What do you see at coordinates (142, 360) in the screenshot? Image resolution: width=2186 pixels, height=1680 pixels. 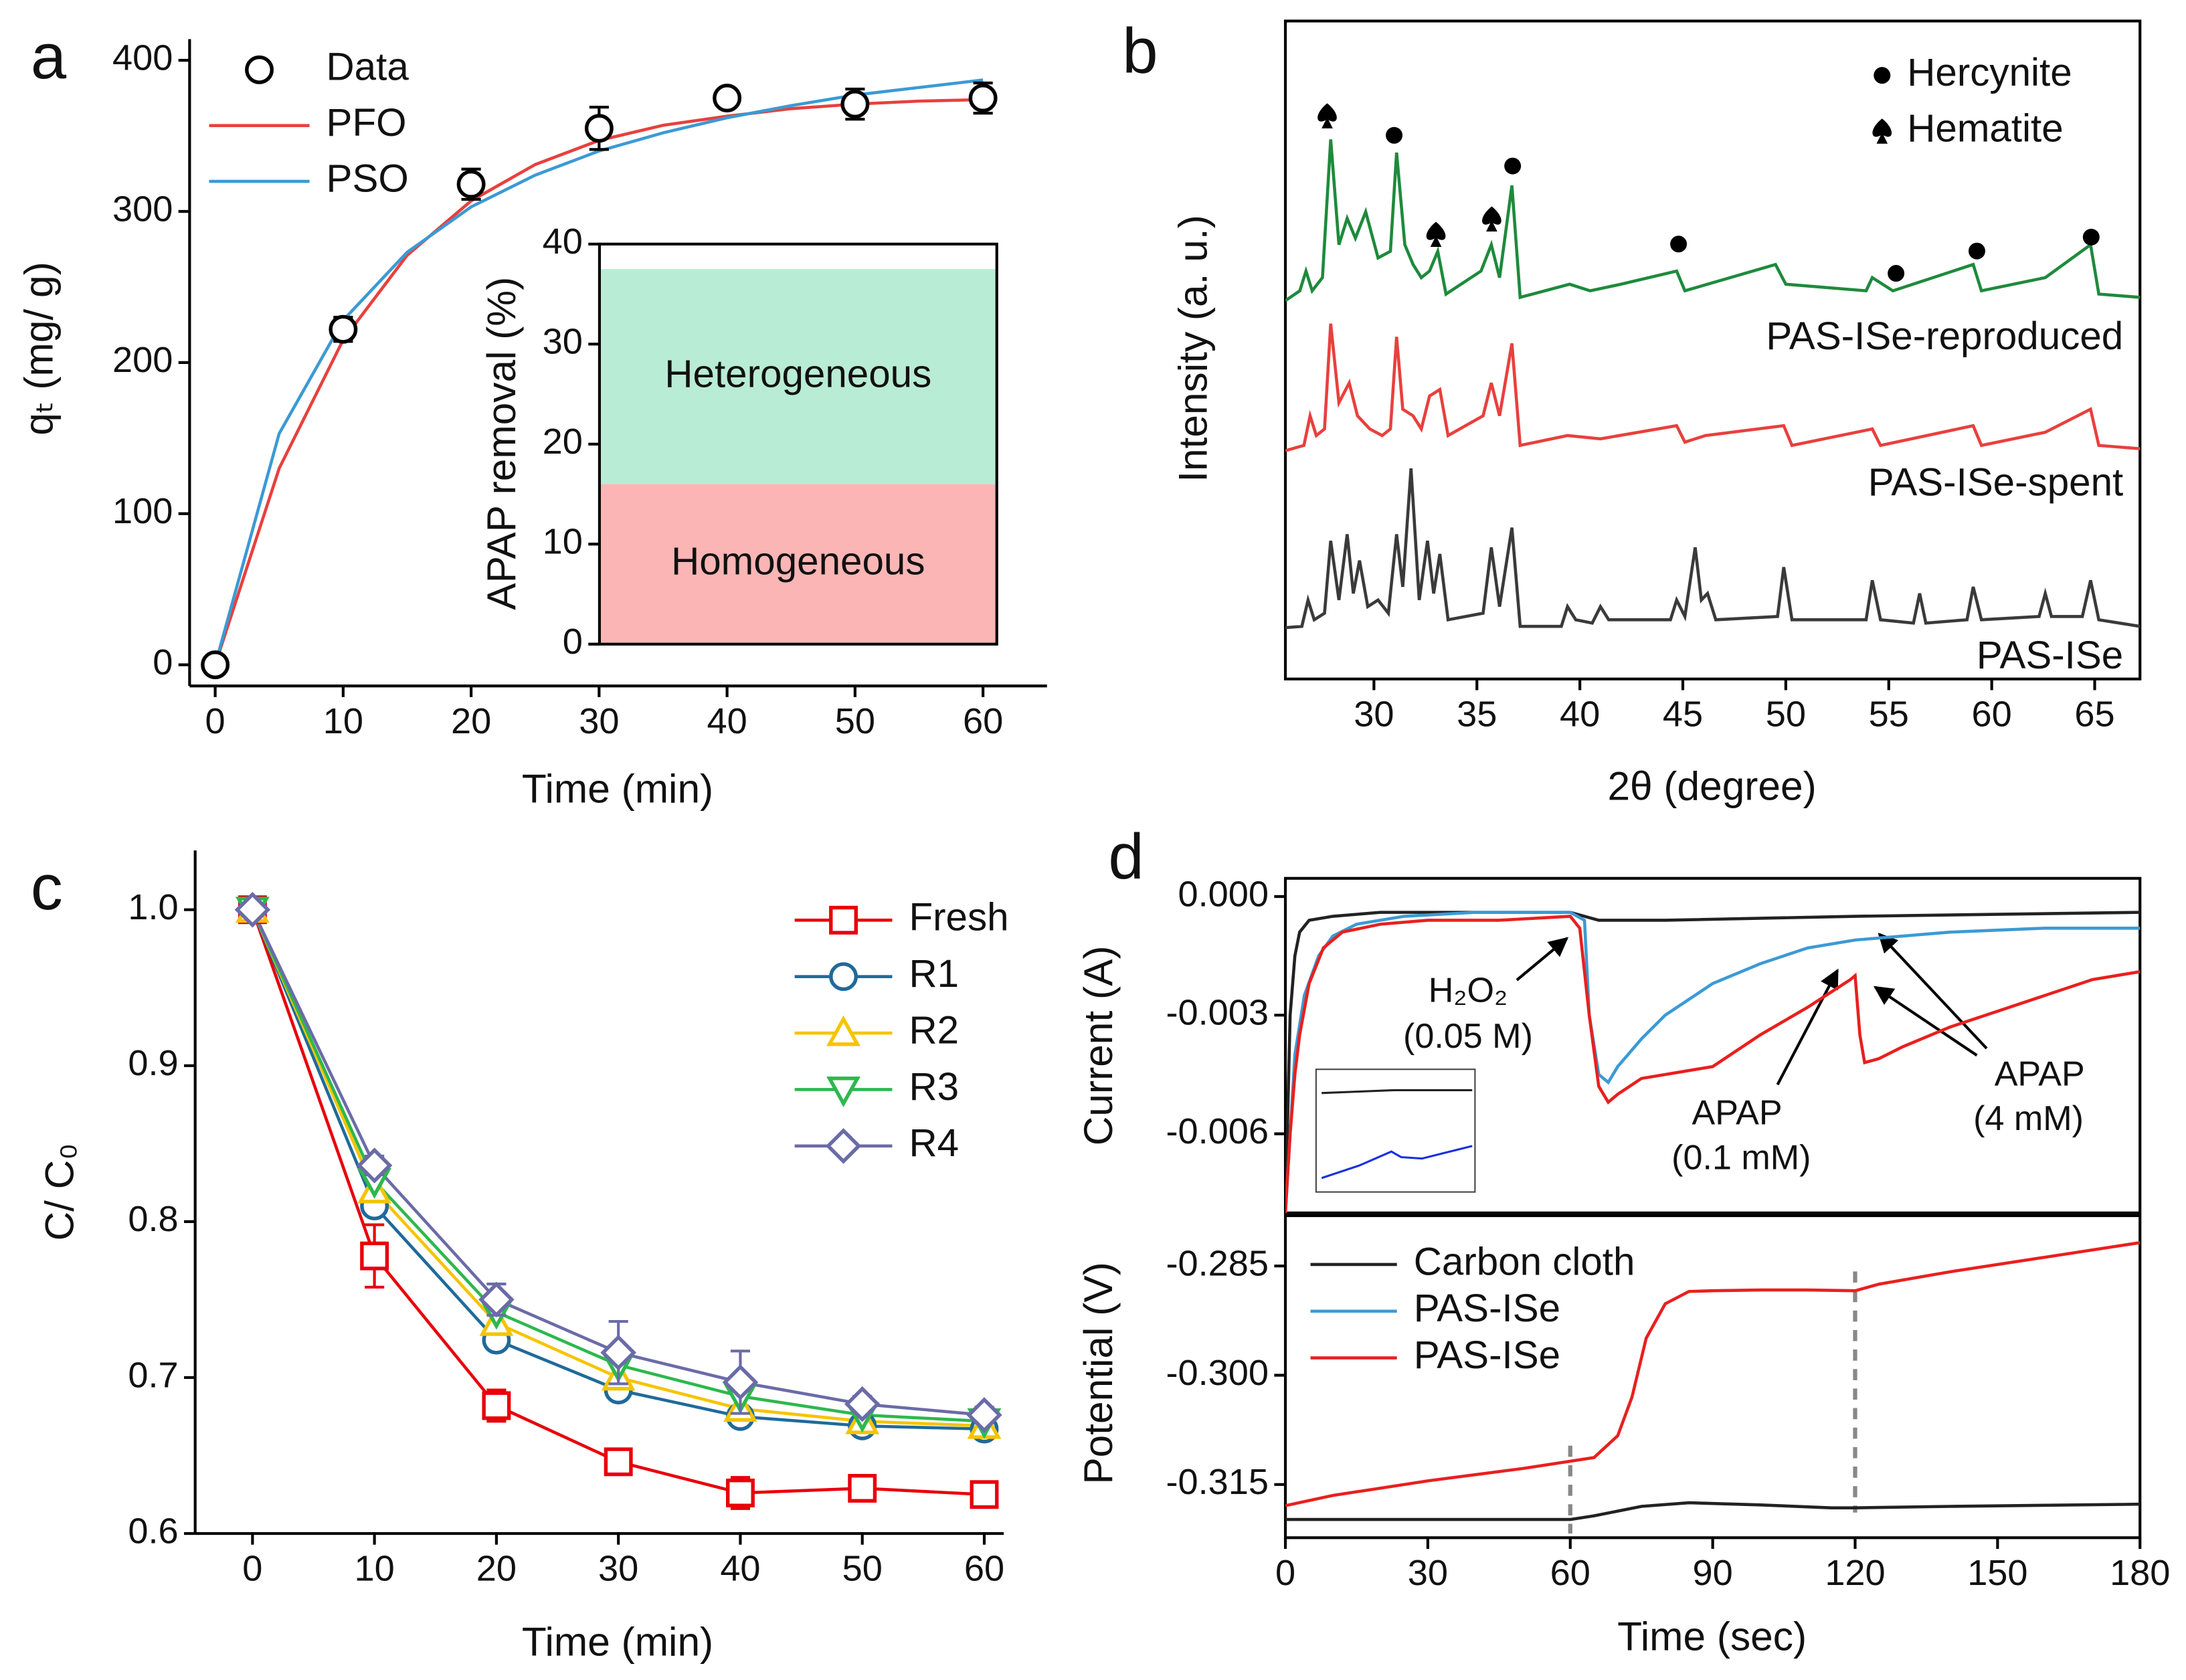 I see `y-tick-label: 200` at bounding box center [142, 360].